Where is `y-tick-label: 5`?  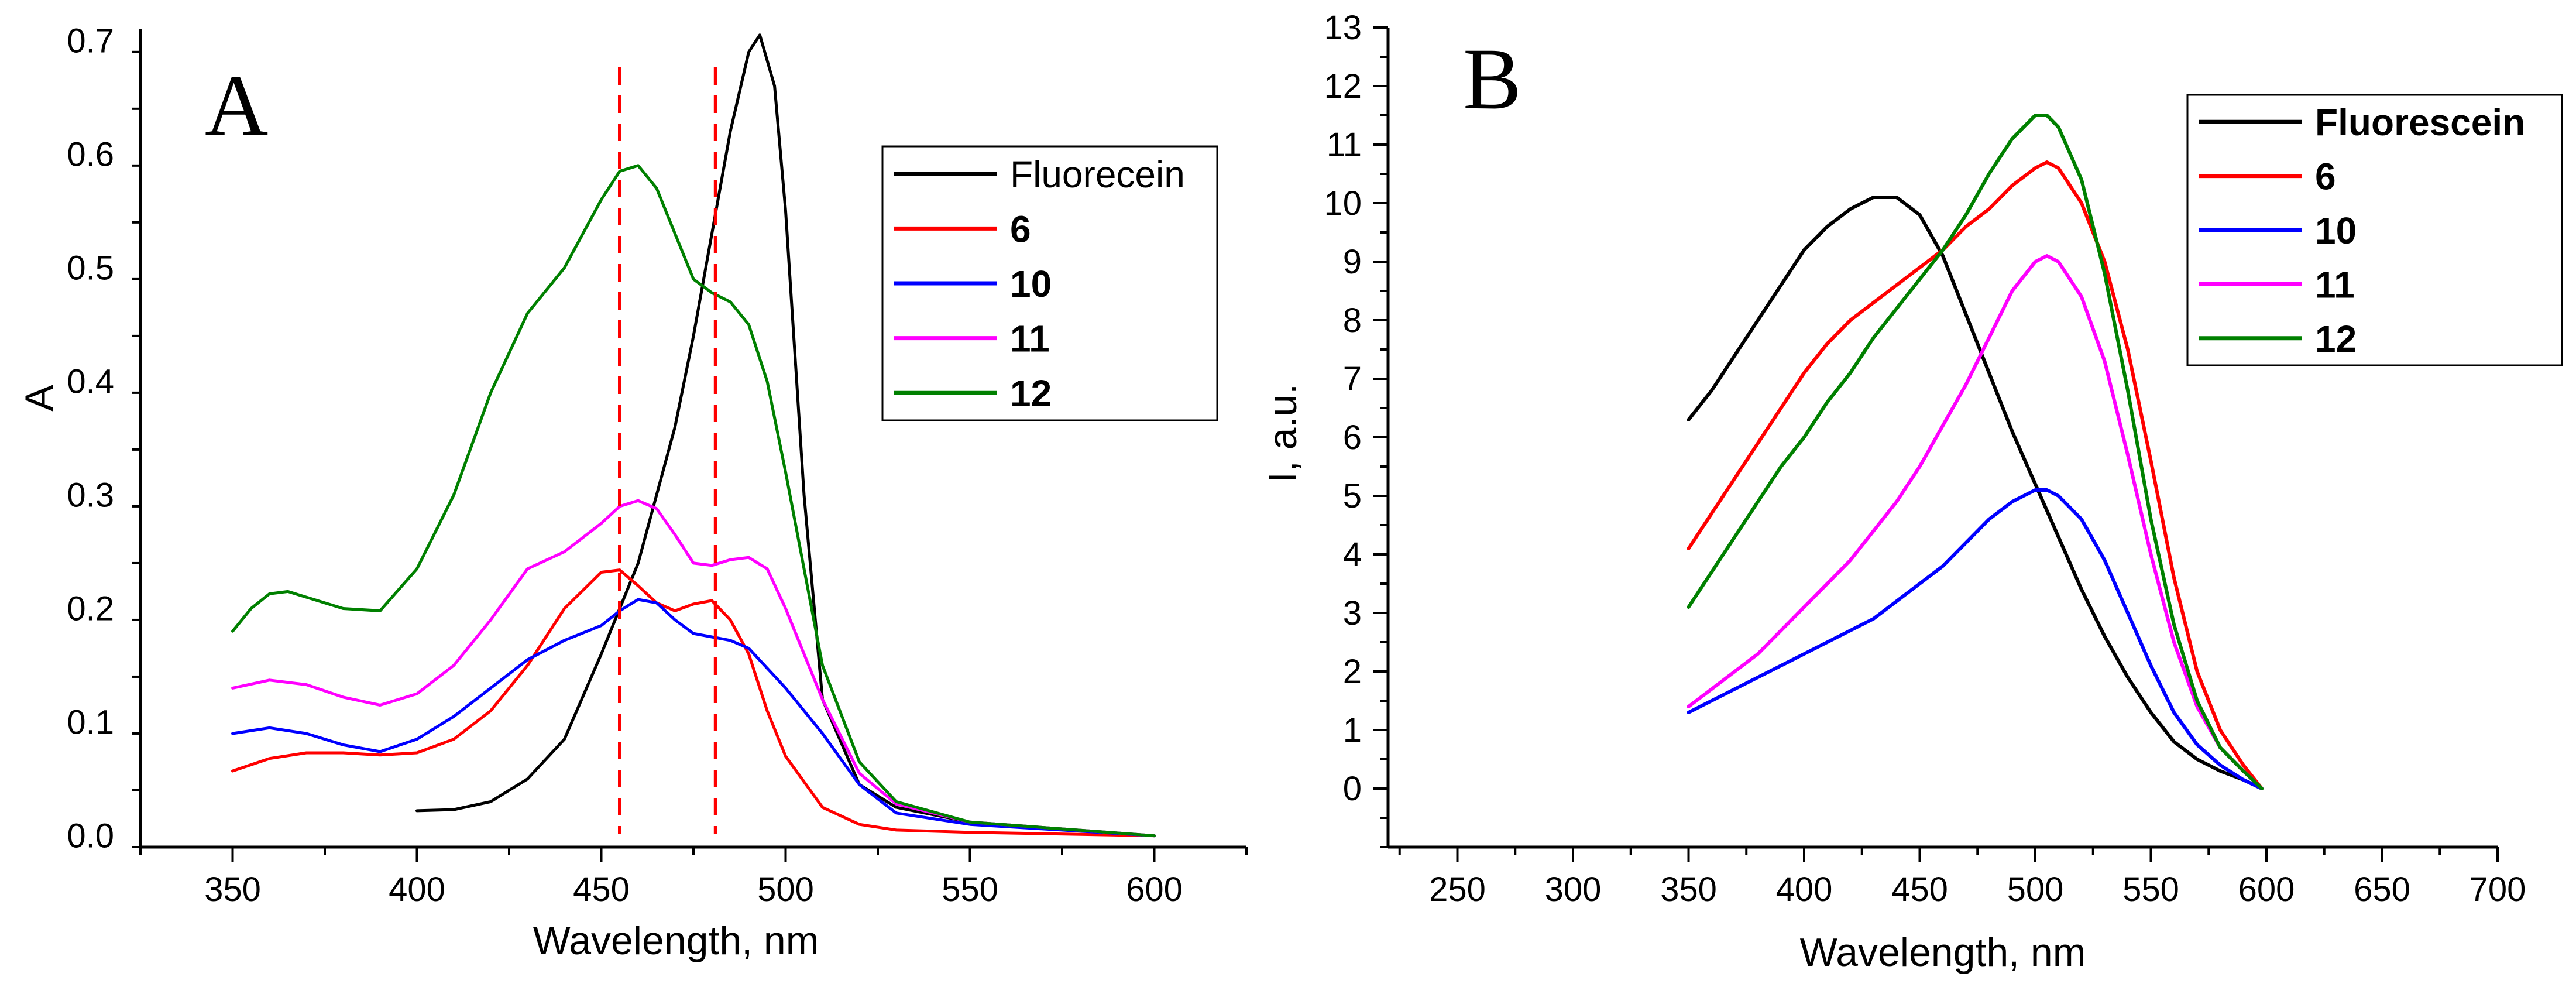 y-tick-label: 5 is located at coordinates (1353, 496).